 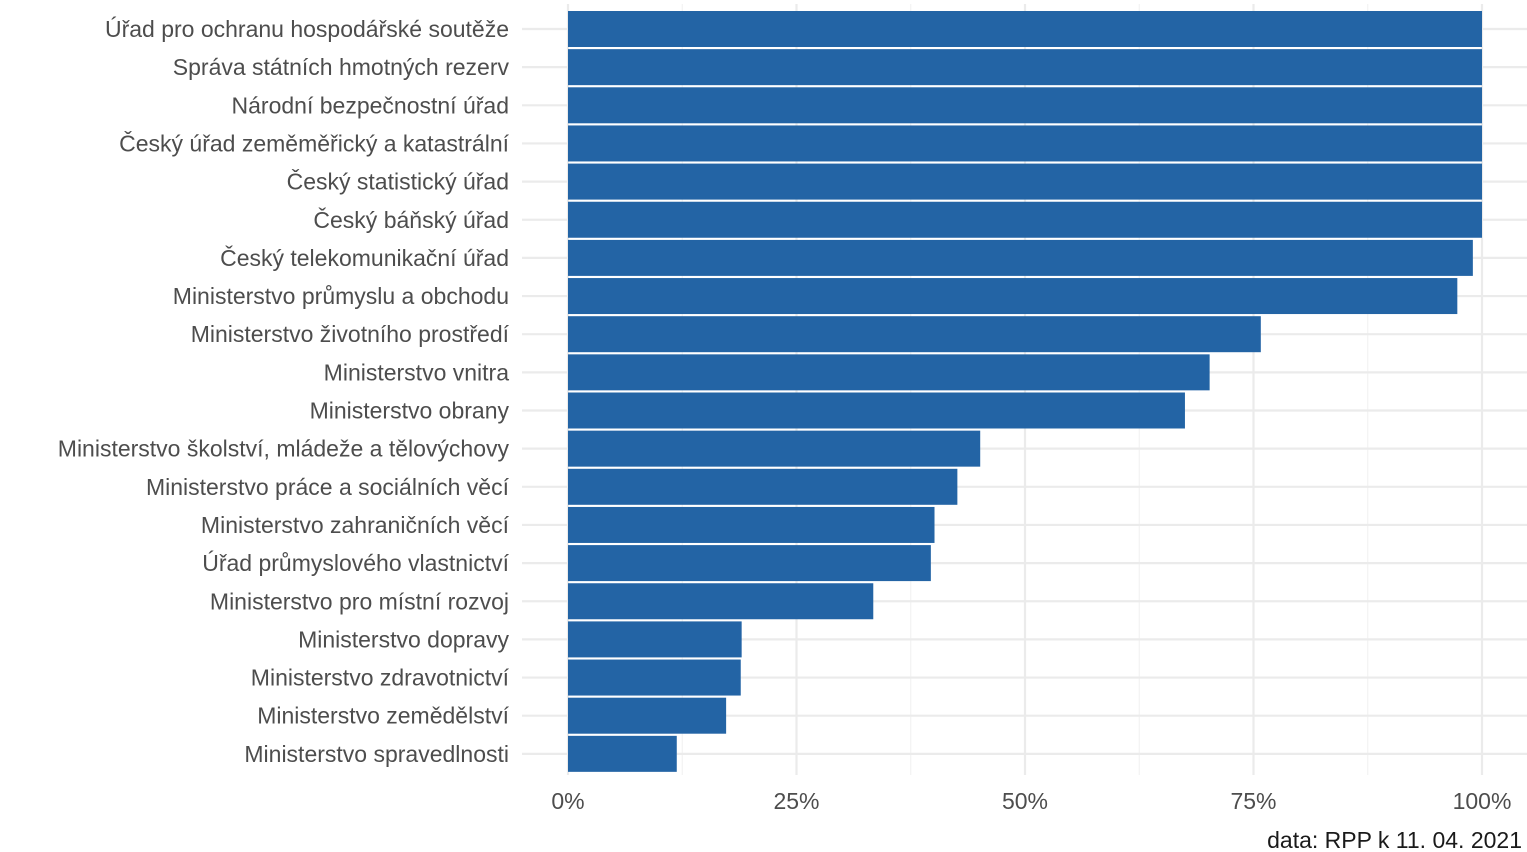 What do you see at coordinates (370, 105) in the screenshot?
I see `category-label: Národní bezpečnostní úřad` at bounding box center [370, 105].